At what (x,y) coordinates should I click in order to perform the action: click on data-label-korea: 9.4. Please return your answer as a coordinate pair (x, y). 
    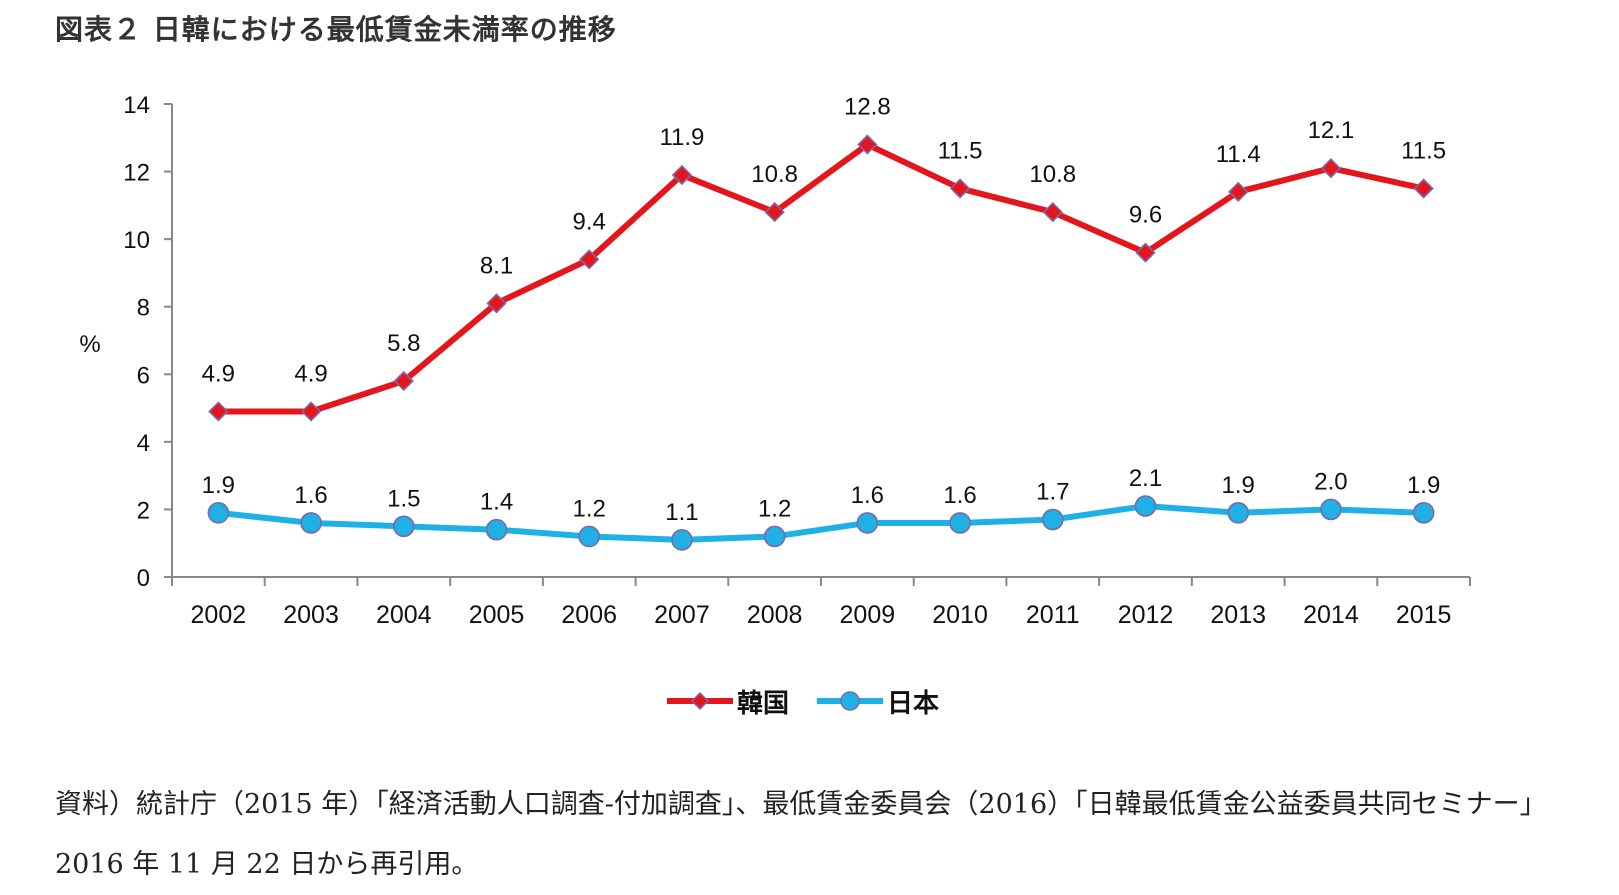
    Looking at the image, I should click on (589, 221).